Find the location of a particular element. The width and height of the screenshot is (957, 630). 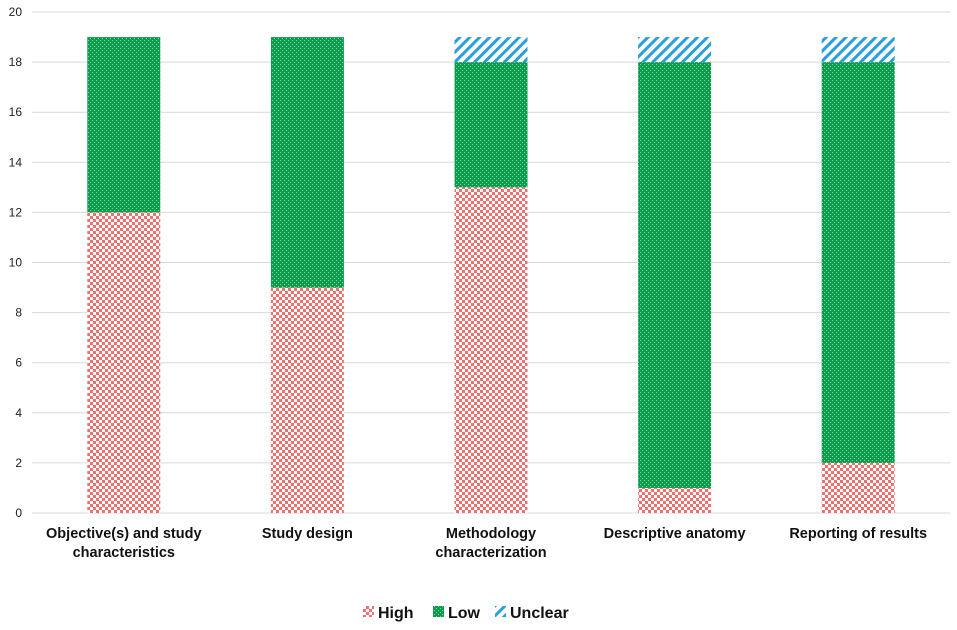

y-tick-label: 8 is located at coordinates (18, 313).